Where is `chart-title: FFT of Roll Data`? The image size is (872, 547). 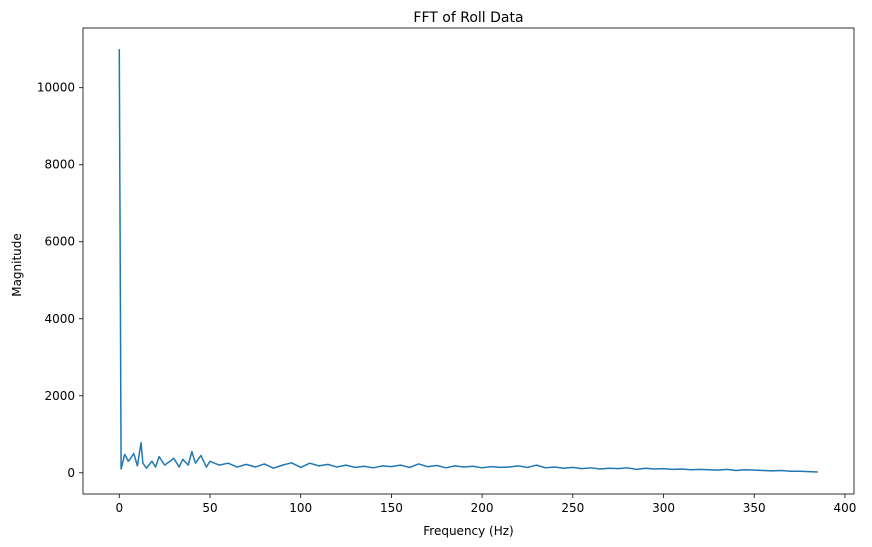
chart-title: FFT of Roll Data is located at coordinates (468, 18).